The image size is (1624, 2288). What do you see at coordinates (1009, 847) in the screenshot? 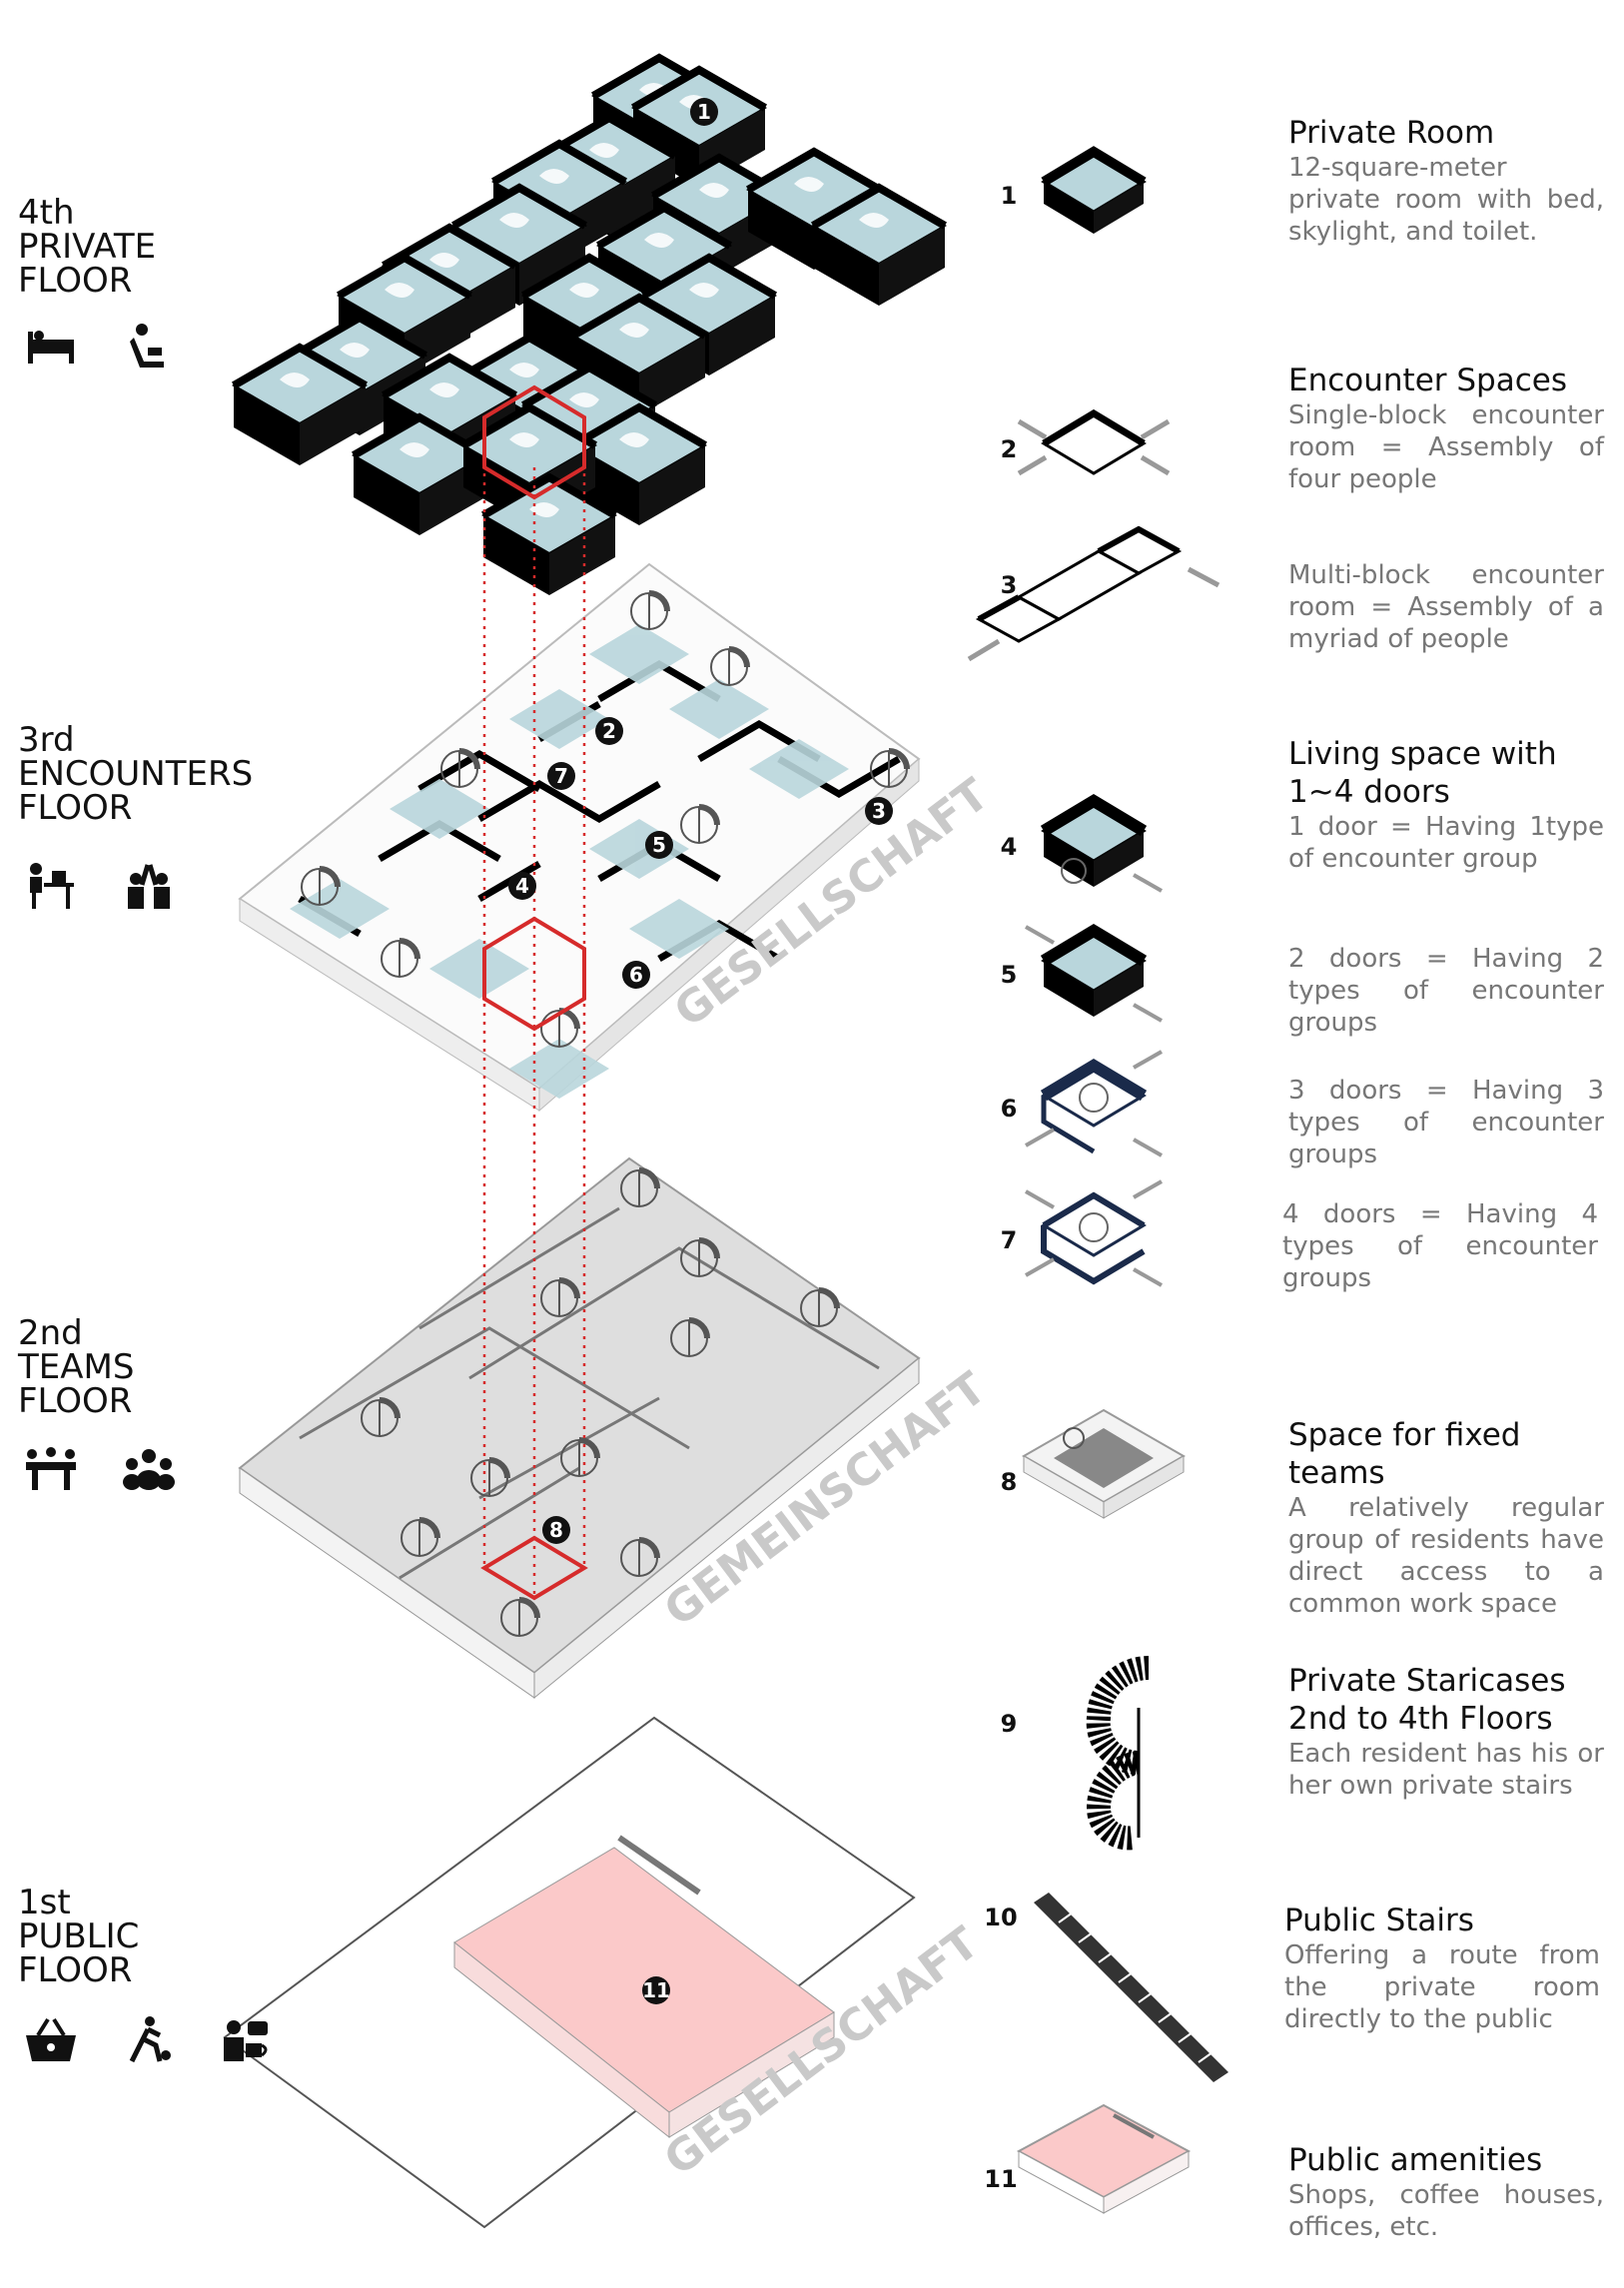
I see `legend-number-4: 4` at bounding box center [1009, 847].